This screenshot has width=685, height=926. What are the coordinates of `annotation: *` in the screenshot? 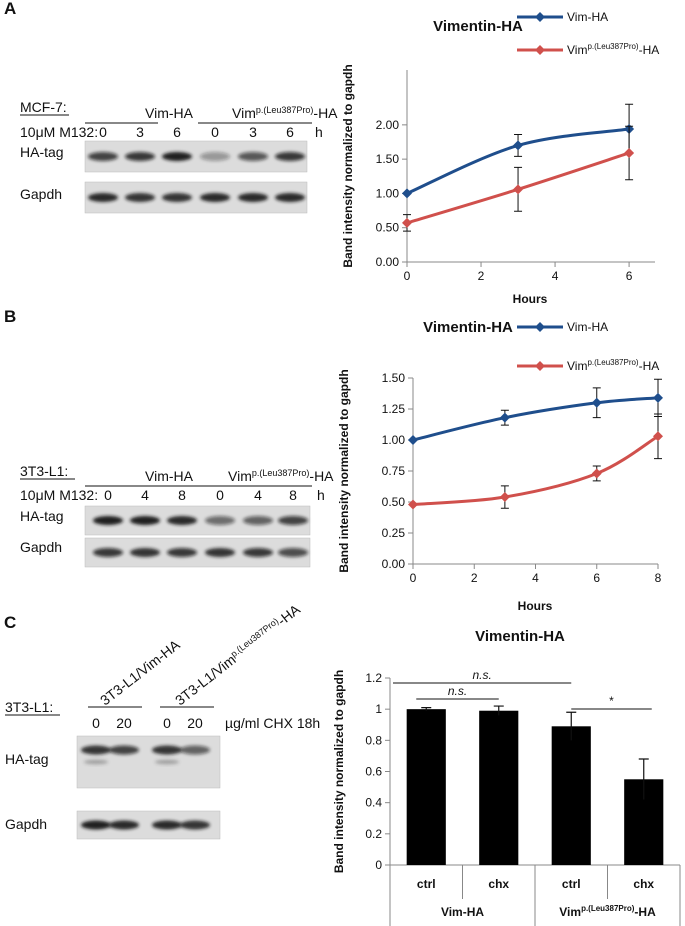 It's located at (611, 701).